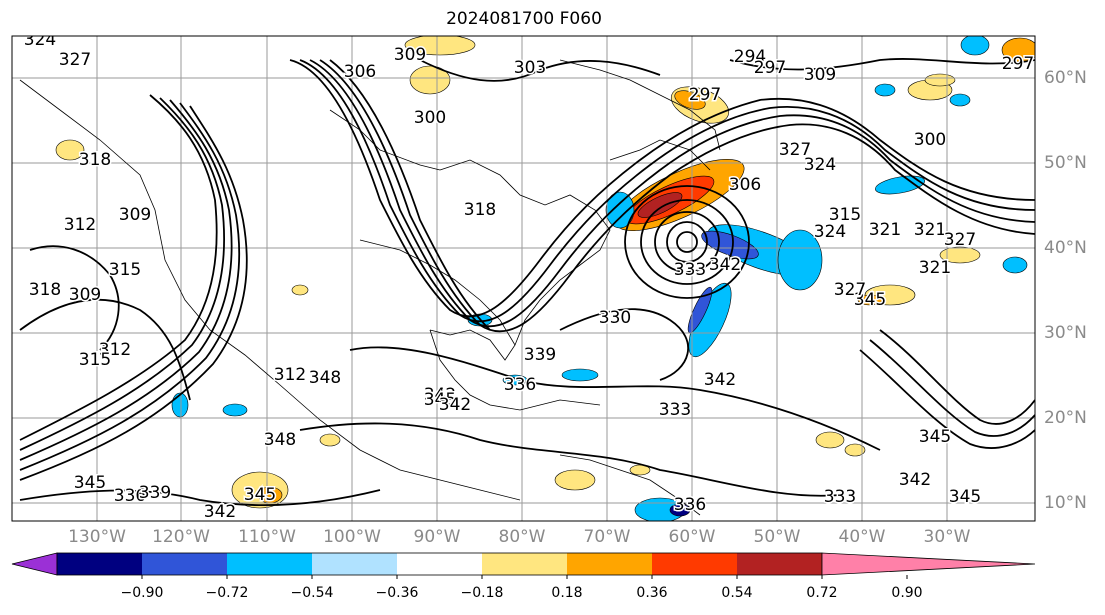 The height and width of the screenshot is (615, 1105). What do you see at coordinates (820, 165) in the screenshot?
I see `contour-label: 324` at bounding box center [820, 165].